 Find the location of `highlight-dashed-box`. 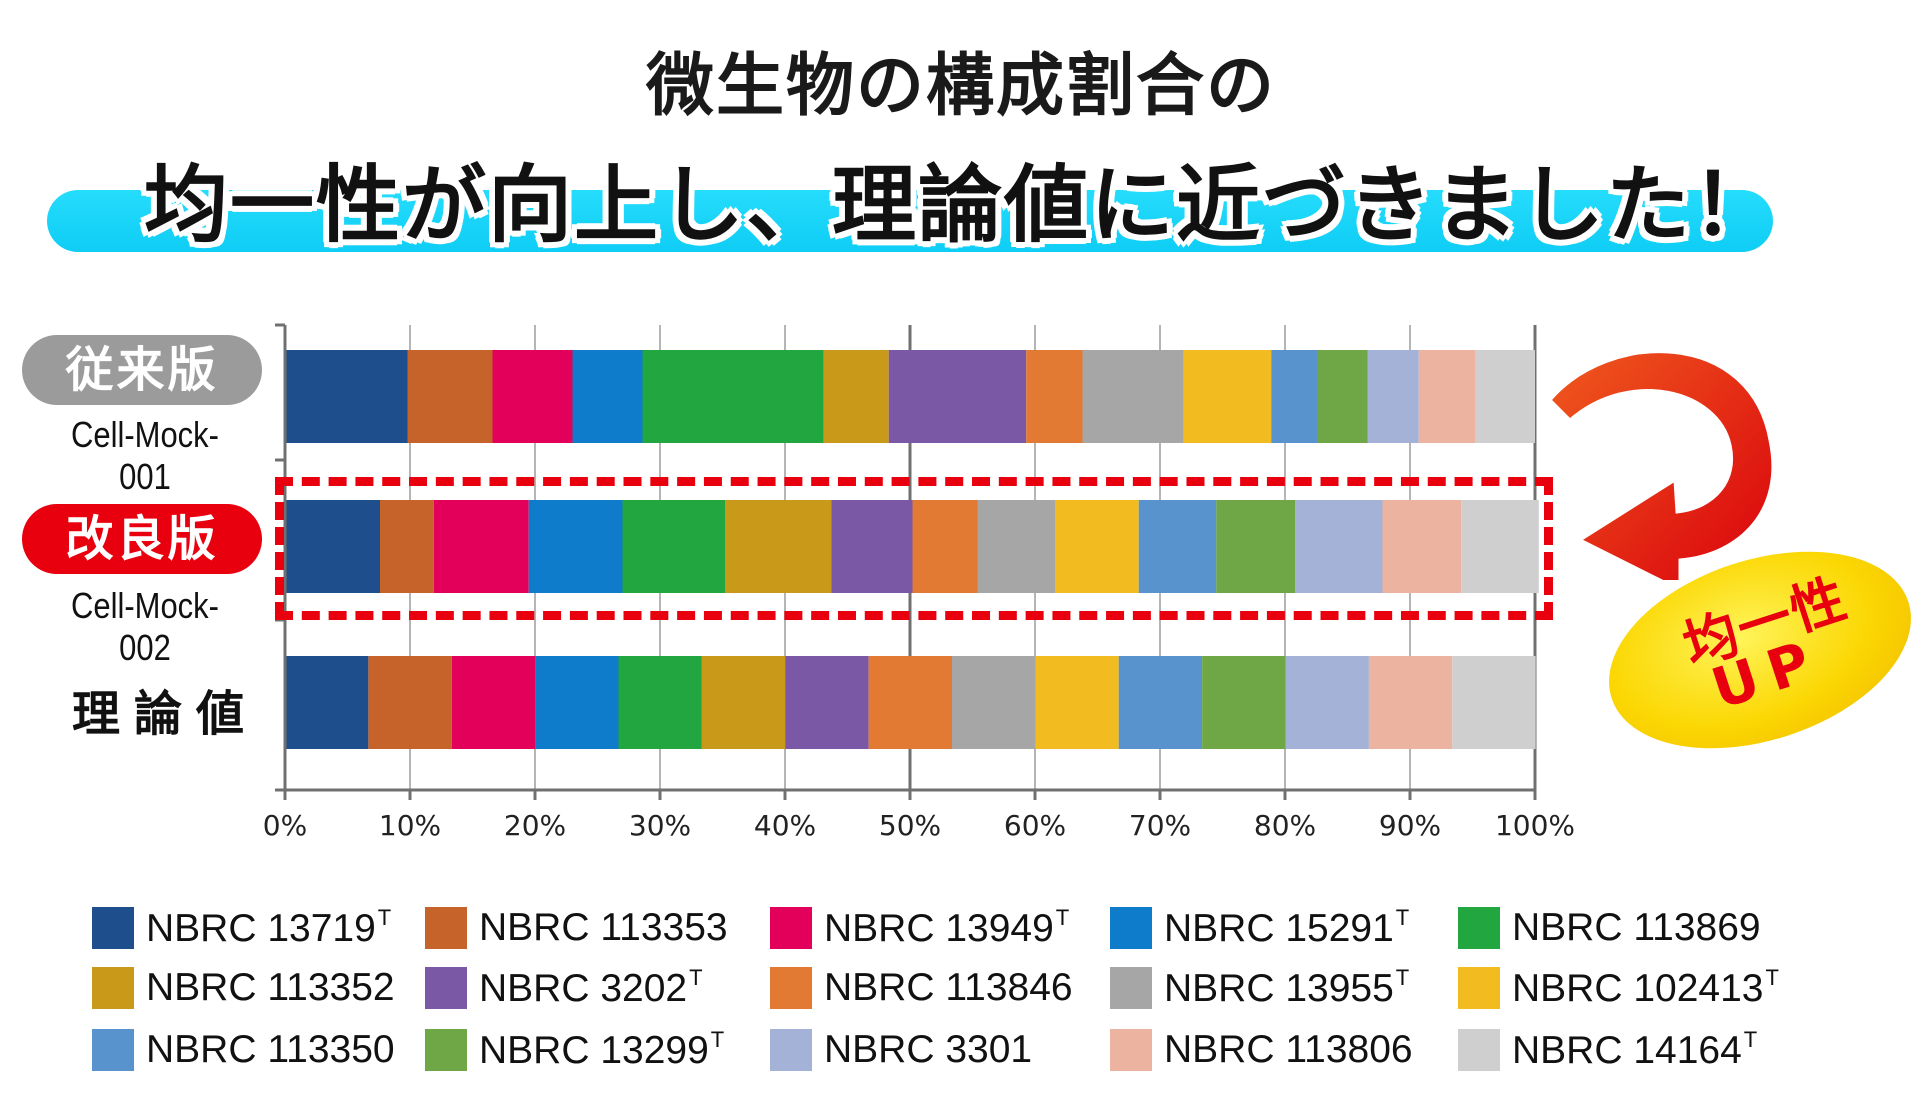

highlight-dashed-box is located at coordinates (914, 548).